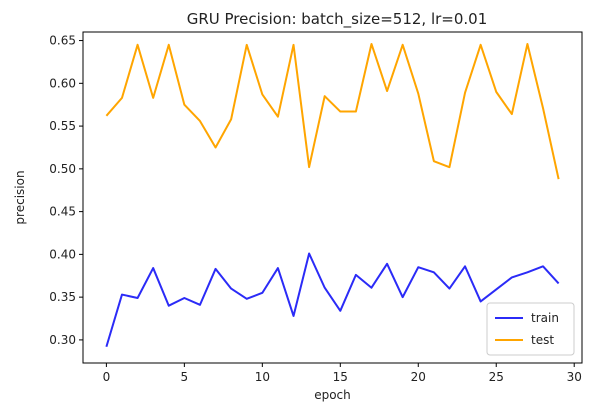  I want to click on y-axis-ticks: 0.30 0.35 0.40 0.45 0.50 0.55 0.60 0.65, so click(66, 190).